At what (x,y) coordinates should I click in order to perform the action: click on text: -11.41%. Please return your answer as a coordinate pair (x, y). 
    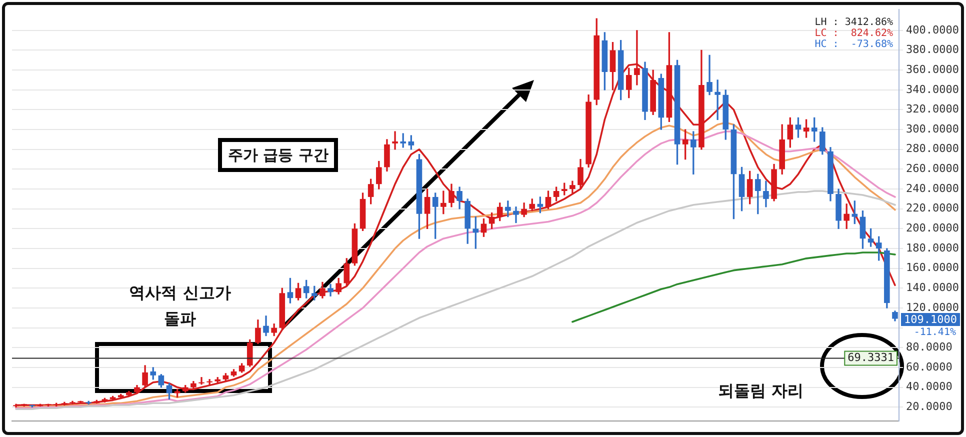
    Looking at the image, I should click on (935, 332).